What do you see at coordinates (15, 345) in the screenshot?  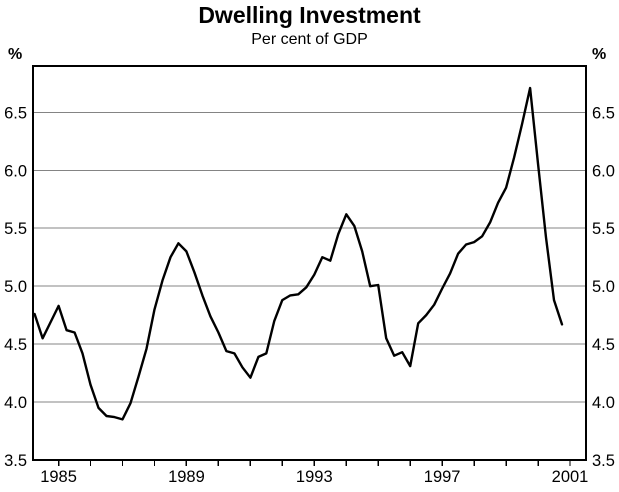 I see `y-axis-label-left: 4.5` at bounding box center [15, 345].